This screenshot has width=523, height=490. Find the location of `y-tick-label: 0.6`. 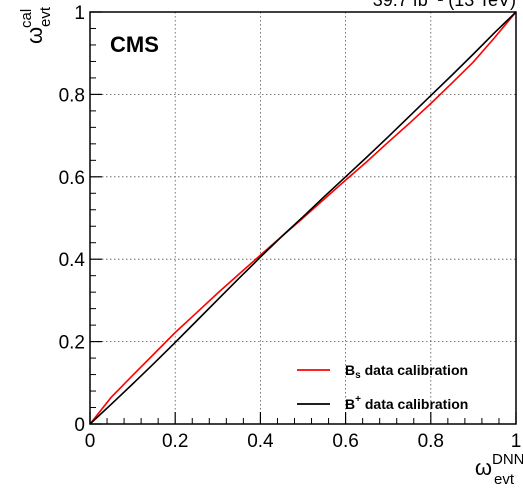

y-tick-label: 0.6 is located at coordinates (72, 178).